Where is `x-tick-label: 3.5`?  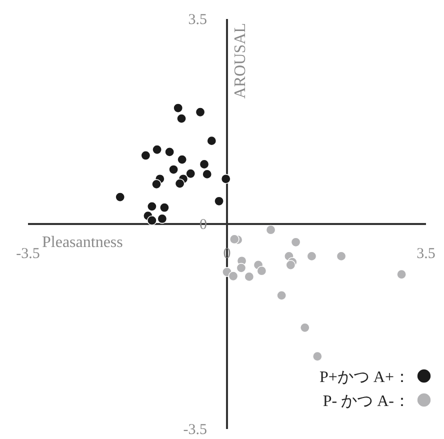
x-tick-label: 3.5 is located at coordinates (426, 254).